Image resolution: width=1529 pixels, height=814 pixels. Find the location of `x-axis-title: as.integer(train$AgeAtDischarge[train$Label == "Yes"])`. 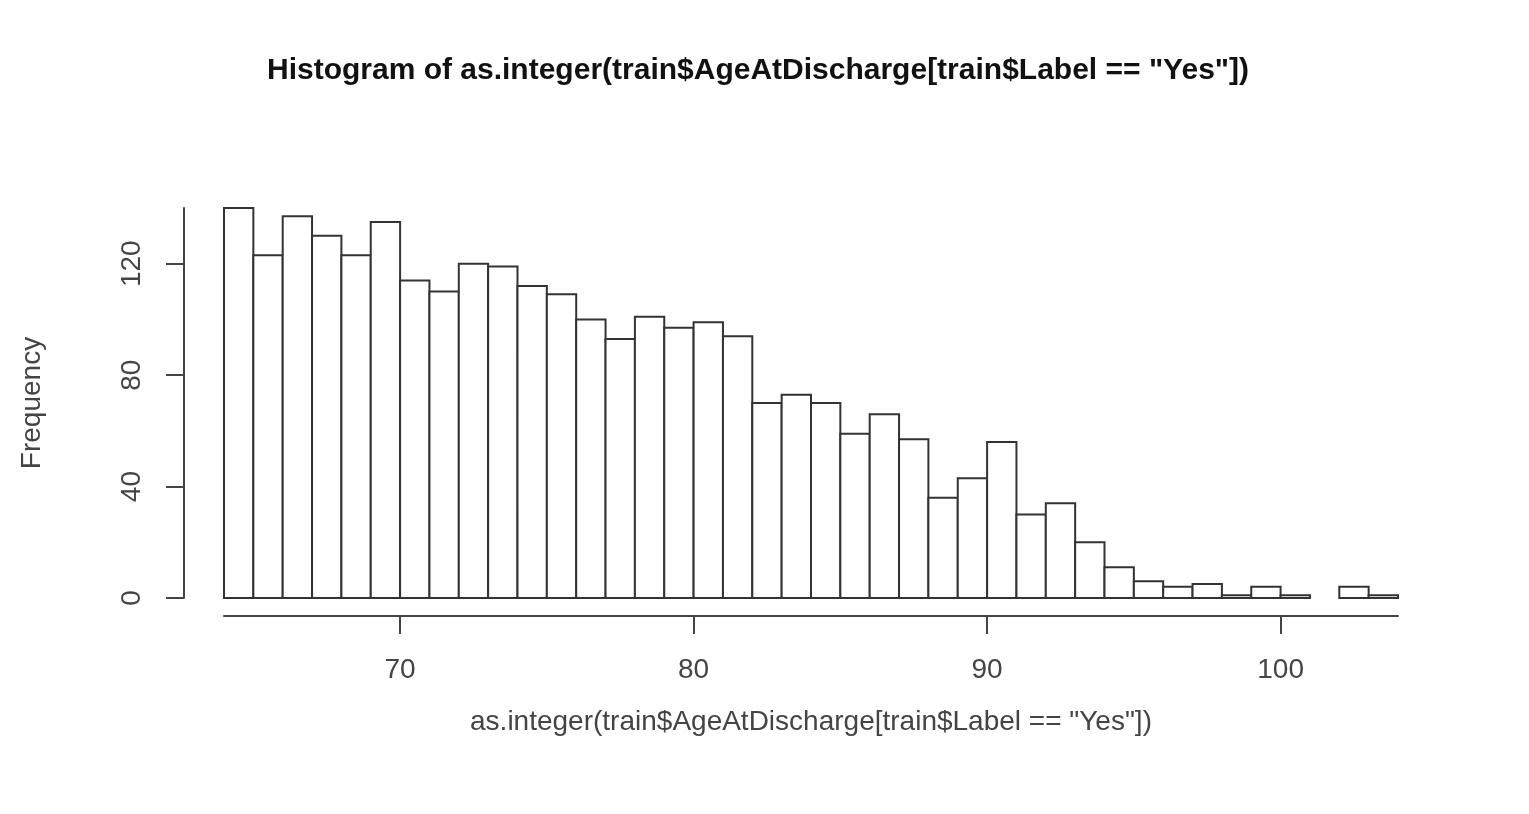

x-axis-title: as.integer(train$AgeAtDischarge[train$Label == "Yes"]) is located at coordinates (811, 720).